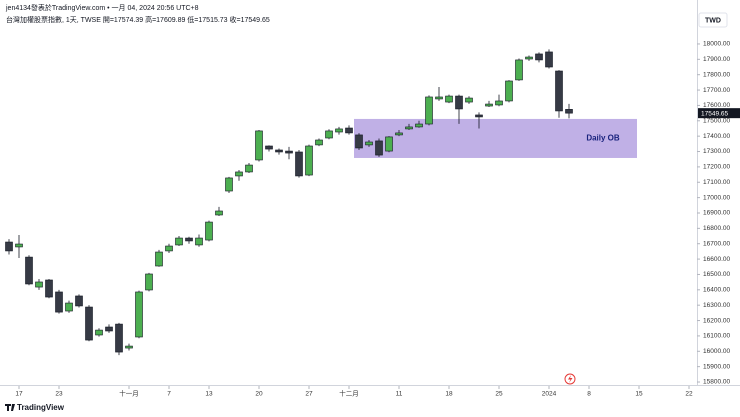 Image resolution: width=740 pixels, height=417 pixels. I want to click on y-tick-label: 16200.00, so click(716, 320).